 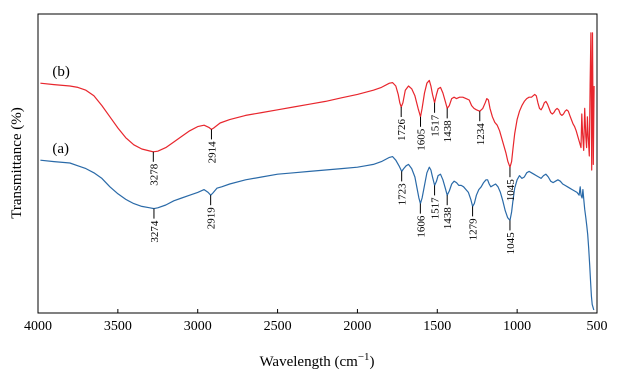 I want to click on x-tick-label-3500: 3500, so click(x=118, y=326).